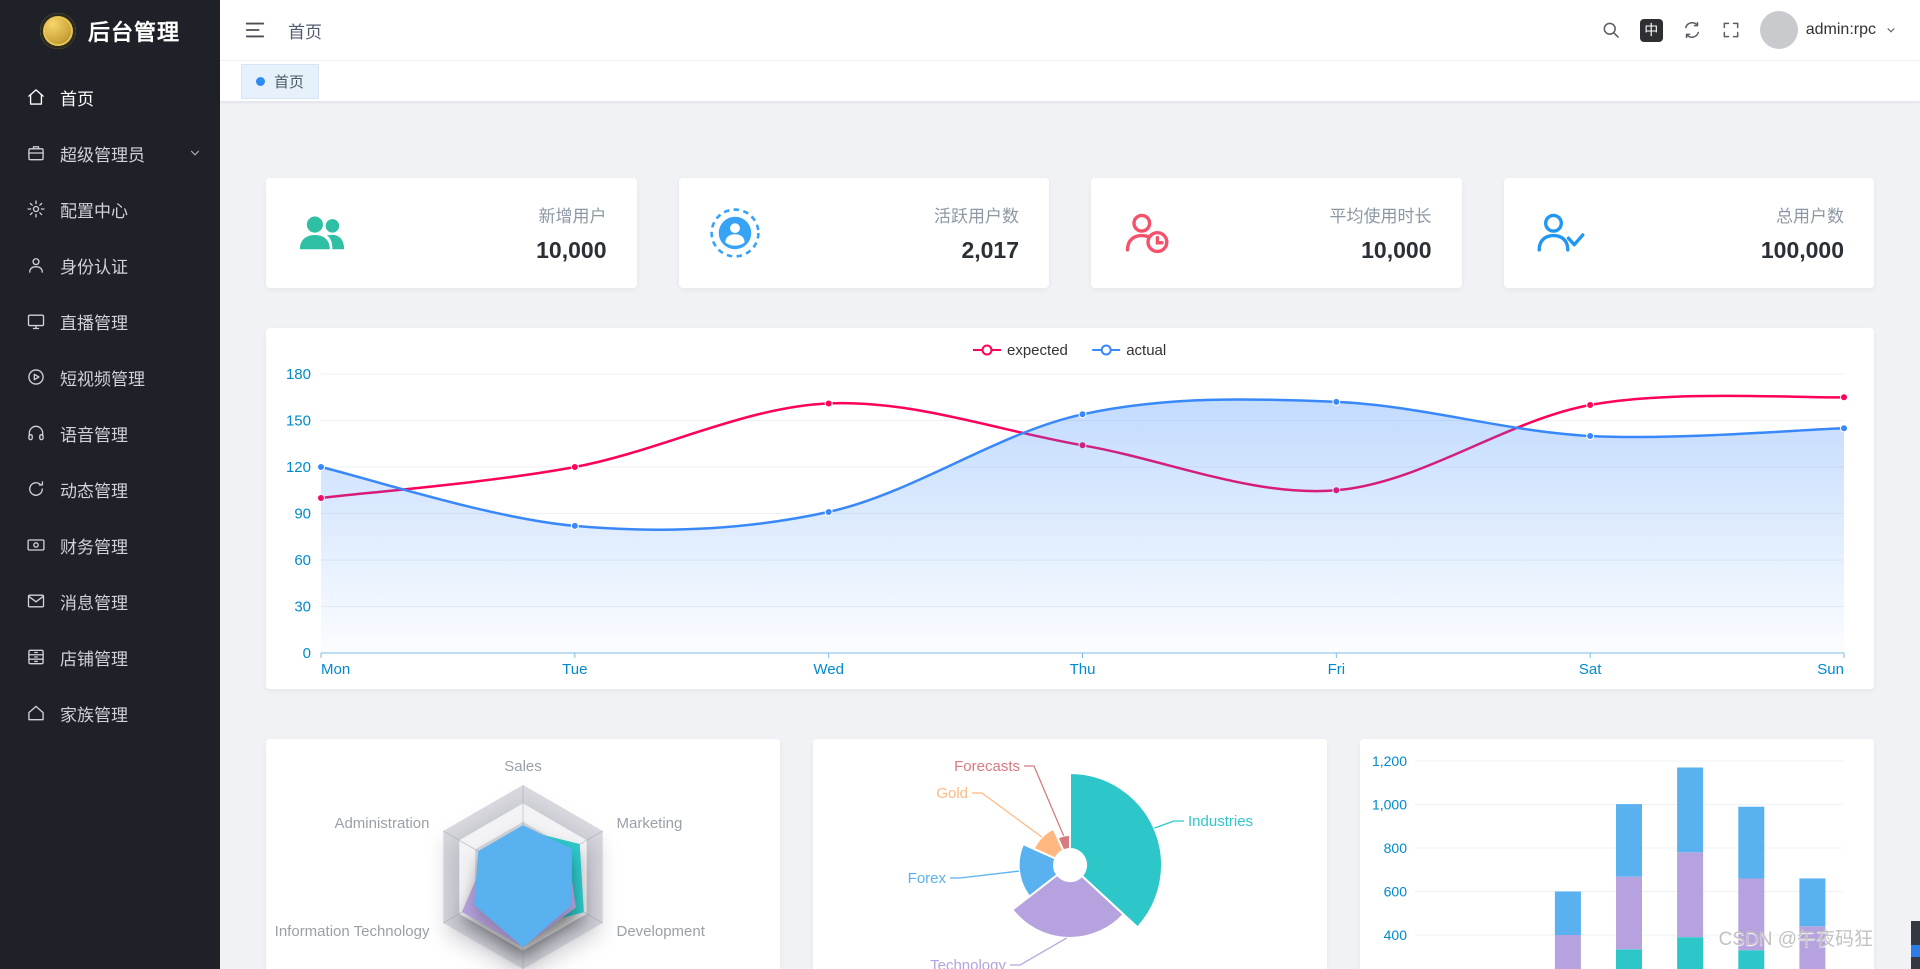 This screenshot has height=969, width=1920. I want to click on legend-actual: actual, so click(1129, 350).